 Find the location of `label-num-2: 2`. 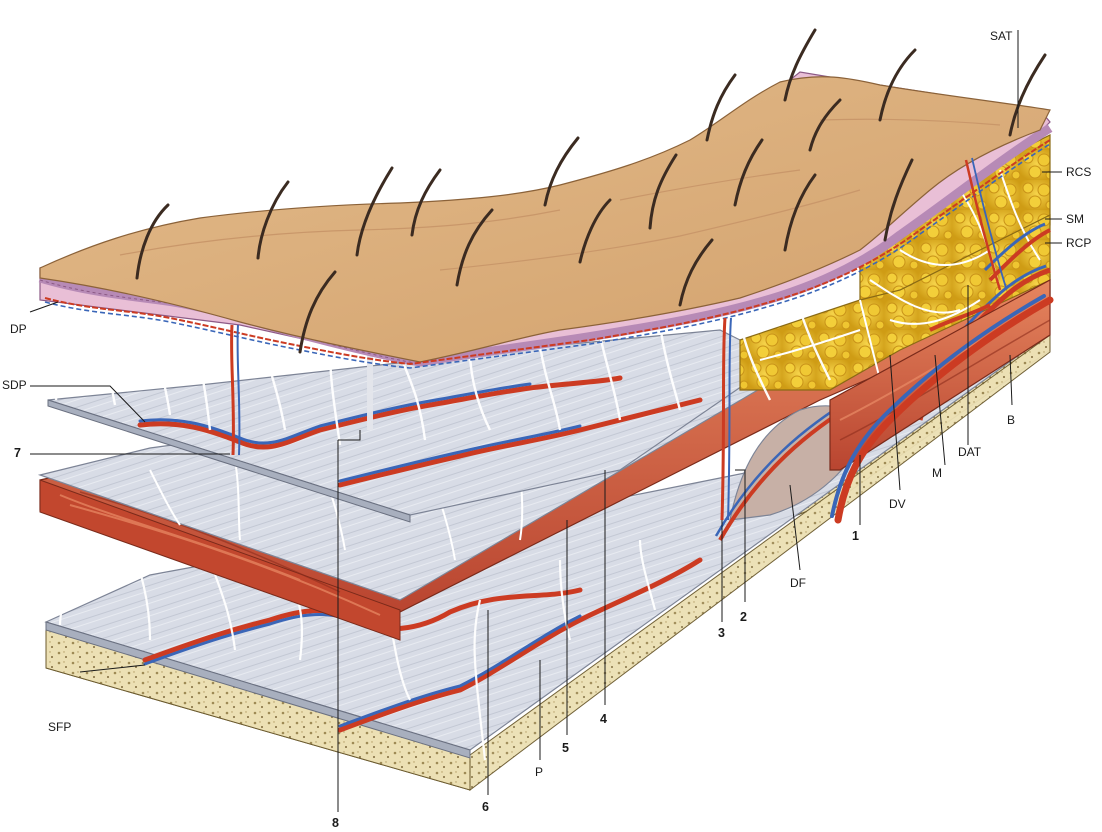

label-num-2: 2 is located at coordinates (743, 617).